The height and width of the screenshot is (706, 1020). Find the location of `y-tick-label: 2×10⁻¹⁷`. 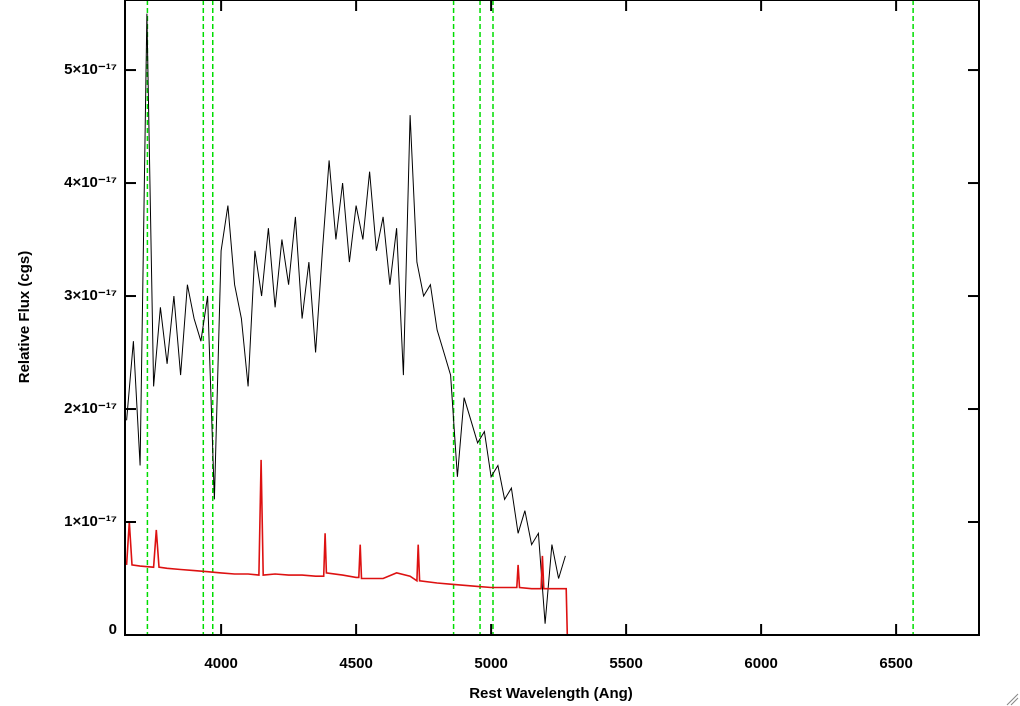

y-tick-label: 2×10⁻¹⁷ is located at coordinates (90, 408).